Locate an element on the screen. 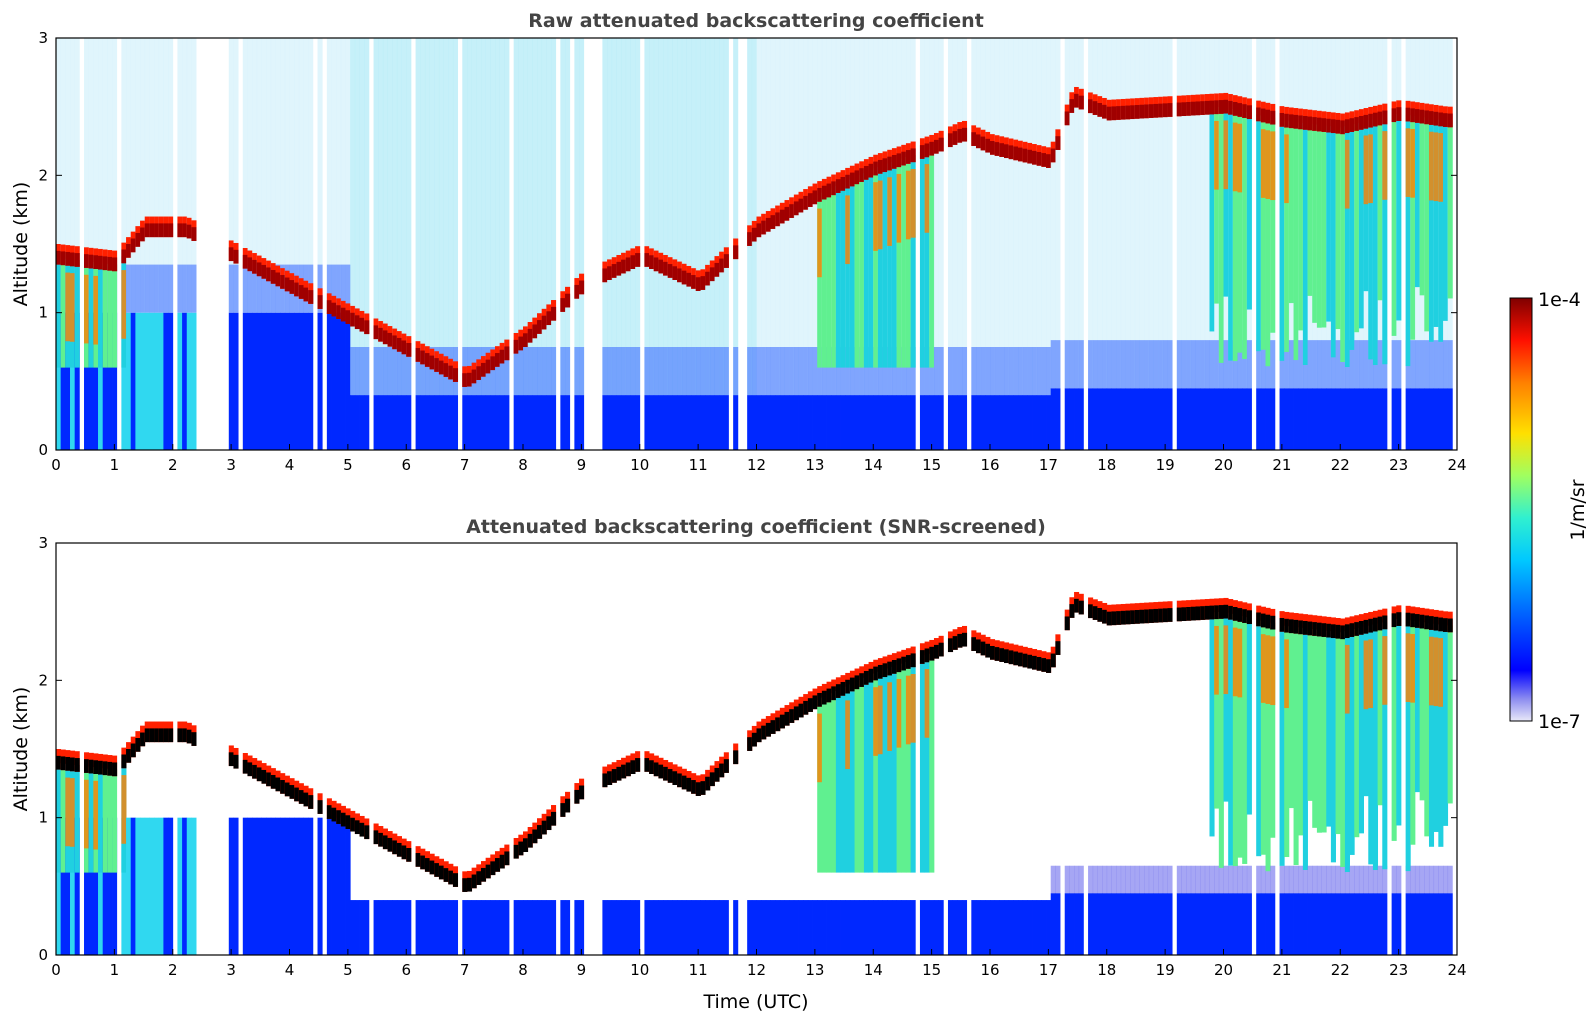 This screenshot has width=1595, height=1020. x-tick-label: 18 is located at coordinates (1106, 465).